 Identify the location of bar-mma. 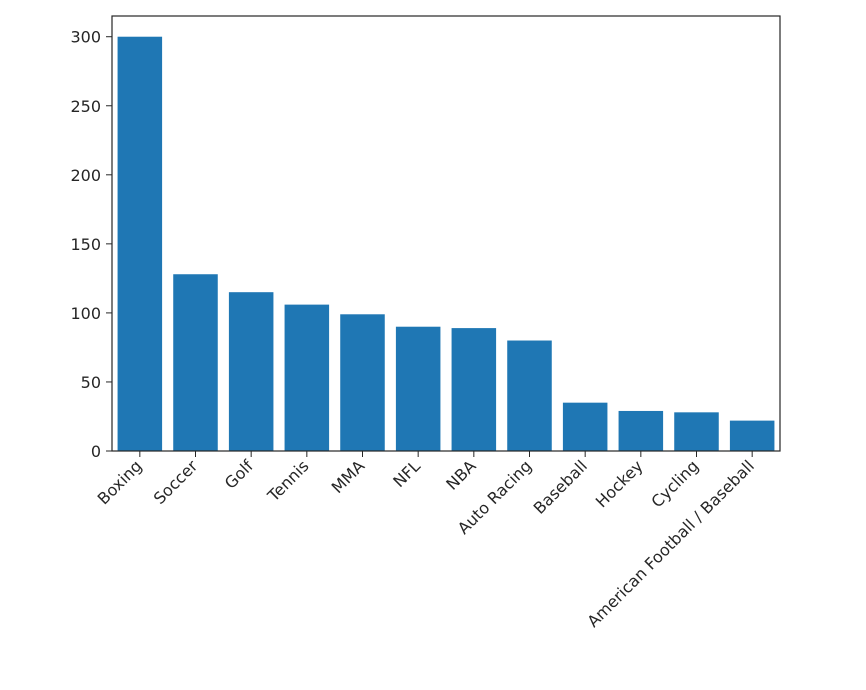
(362, 382).